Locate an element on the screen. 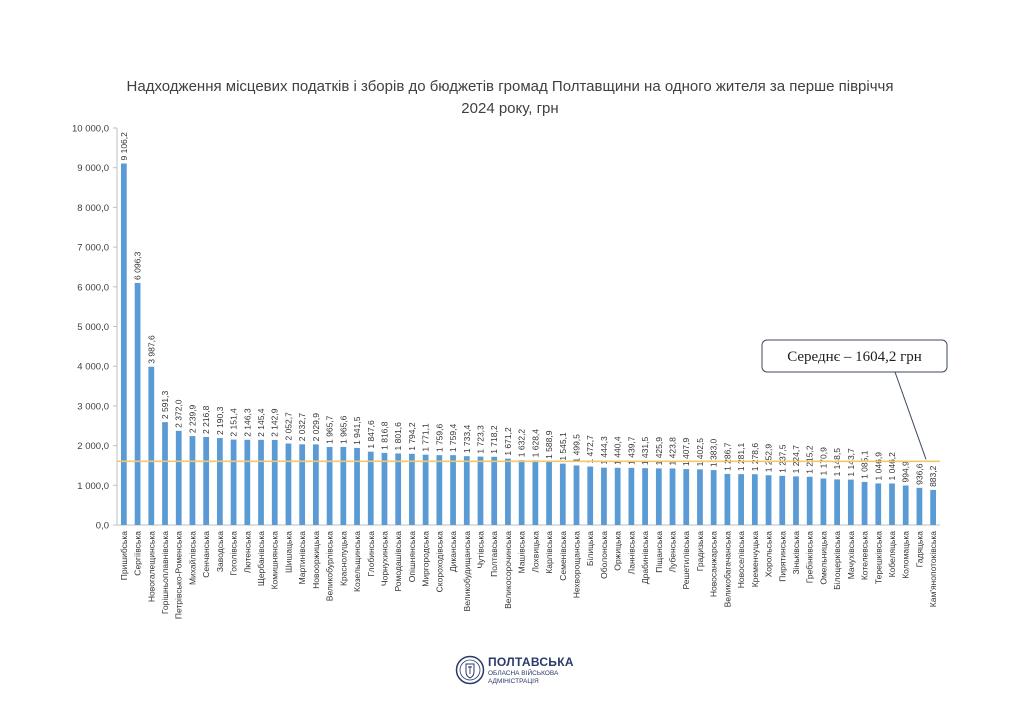  x-tick-label: Новосанжарська is located at coordinates (714, 564).